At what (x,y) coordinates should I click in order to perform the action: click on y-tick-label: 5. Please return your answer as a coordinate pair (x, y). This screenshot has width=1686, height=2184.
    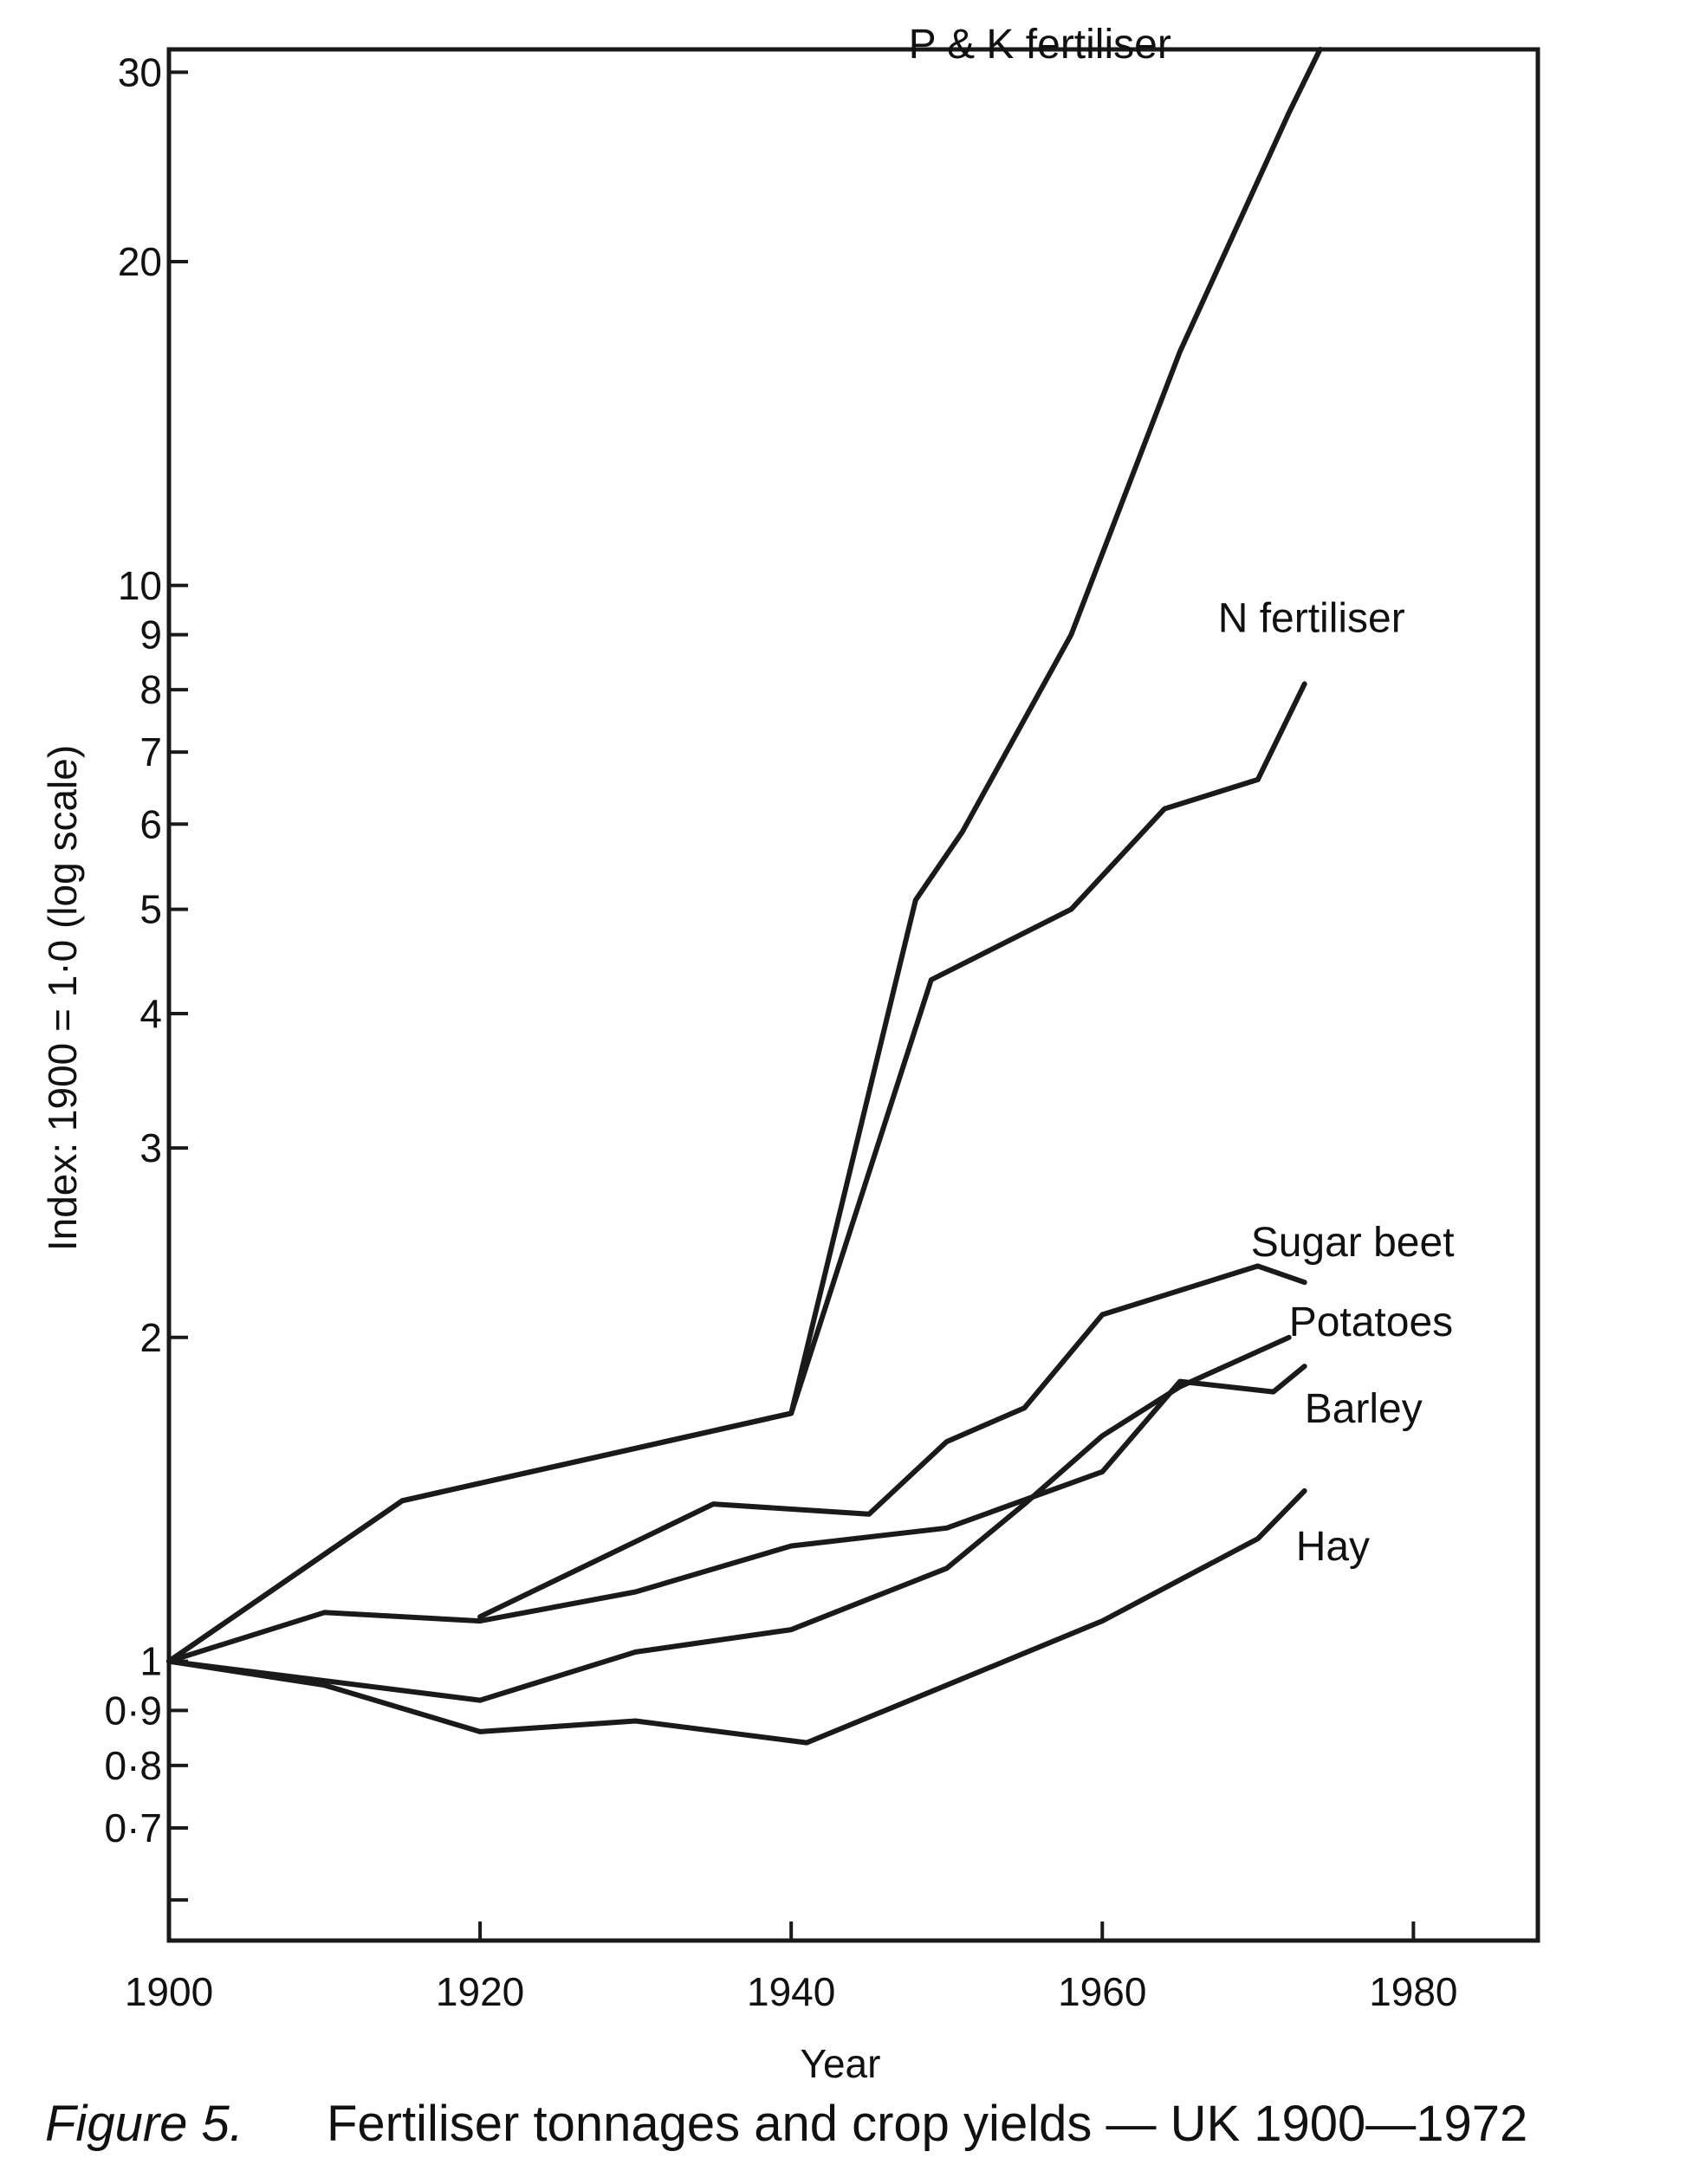
    Looking at the image, I should click on (150, 909).